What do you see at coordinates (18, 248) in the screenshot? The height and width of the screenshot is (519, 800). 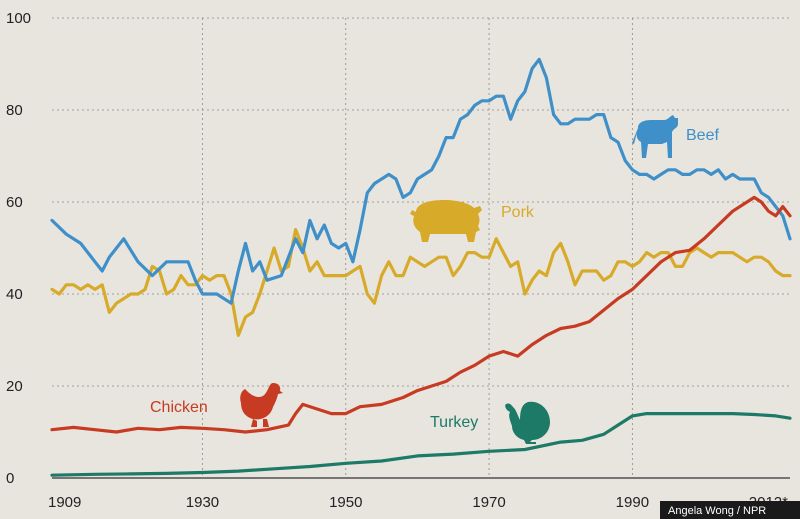 I see `y-axis-ticks: 0 20 40 60 80 100` at bounding box center [18, 248].